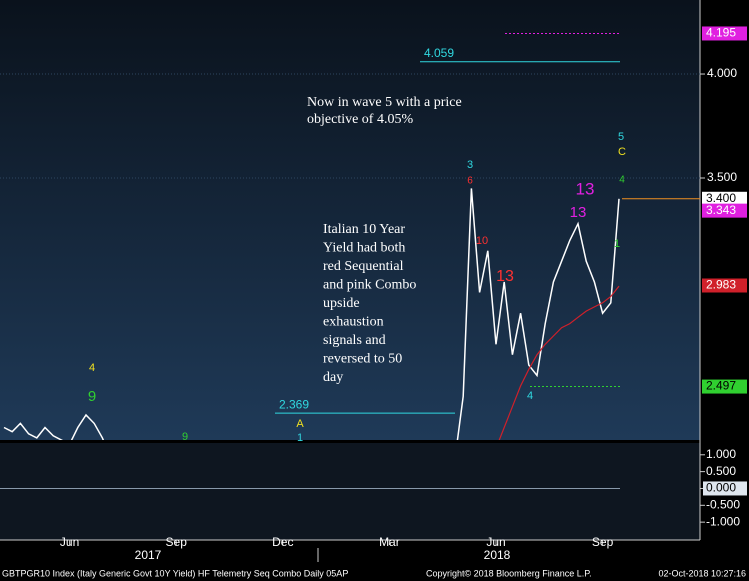  What do you see at coordinates (300, 424) in the screenshot?
I see `count-label: A` at bounding box center [300, 424].